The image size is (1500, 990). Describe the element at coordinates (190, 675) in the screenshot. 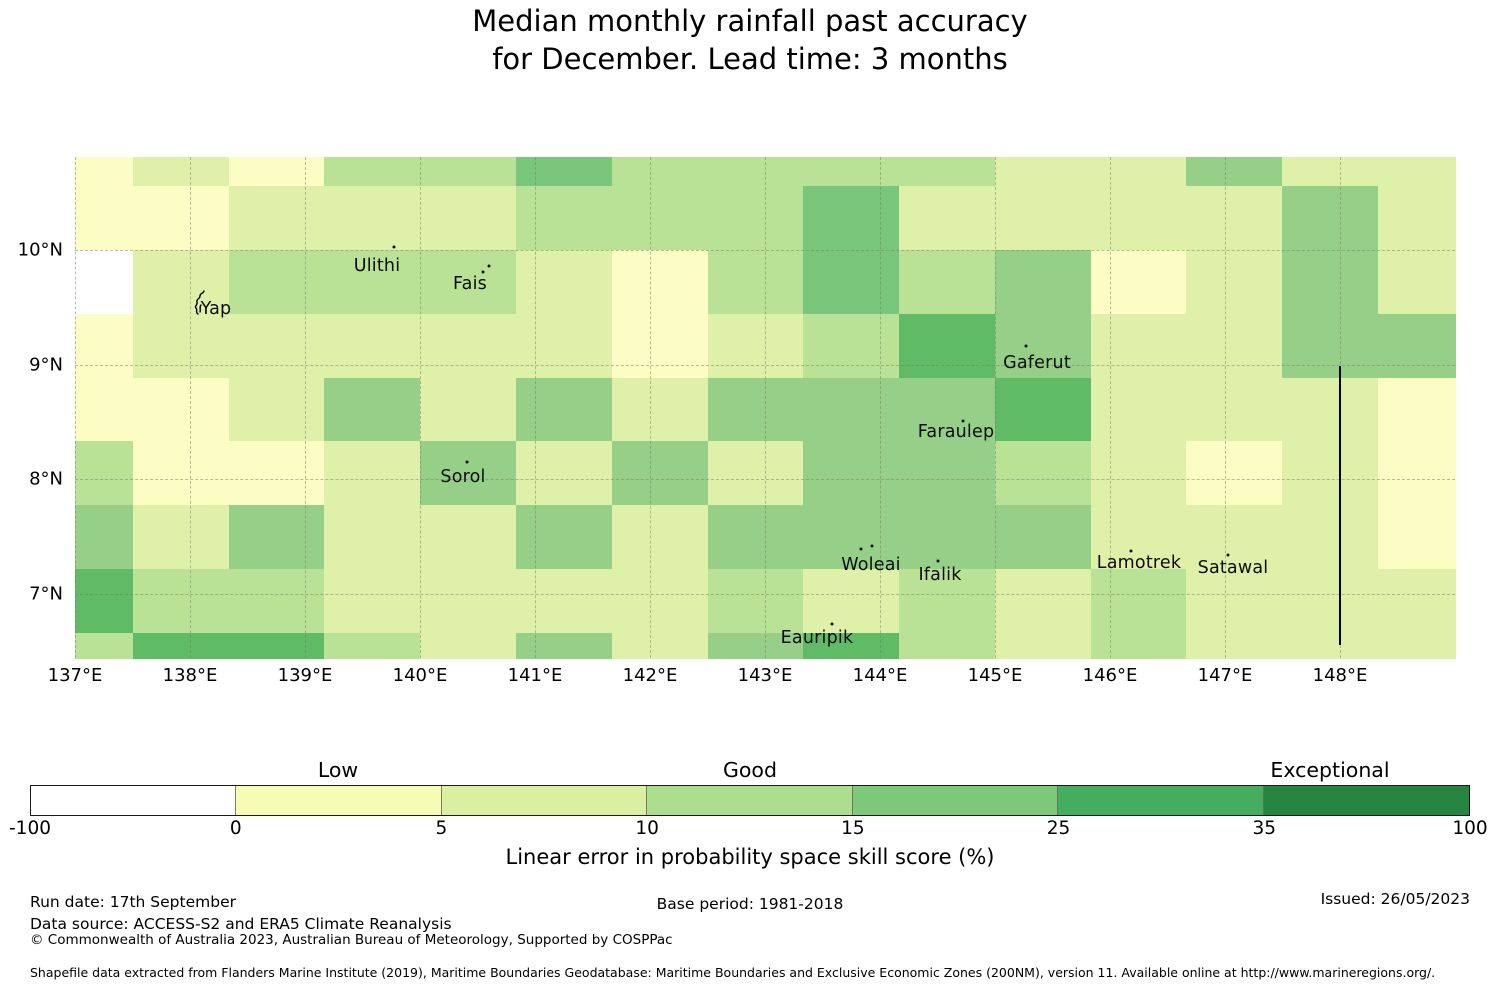

I see `x-axis-tick-label: 138°E` at that location.